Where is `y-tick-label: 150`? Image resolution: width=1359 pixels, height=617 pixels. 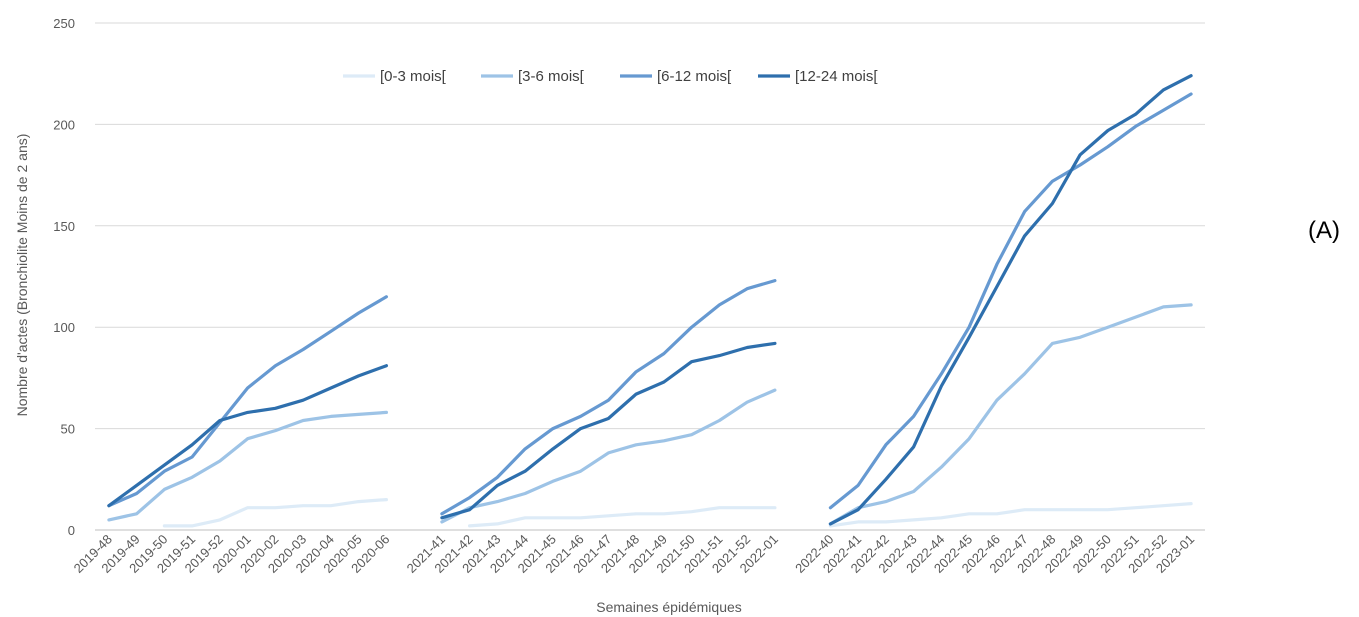 y-tick-label: 150 is located at coordinates (64, 226).